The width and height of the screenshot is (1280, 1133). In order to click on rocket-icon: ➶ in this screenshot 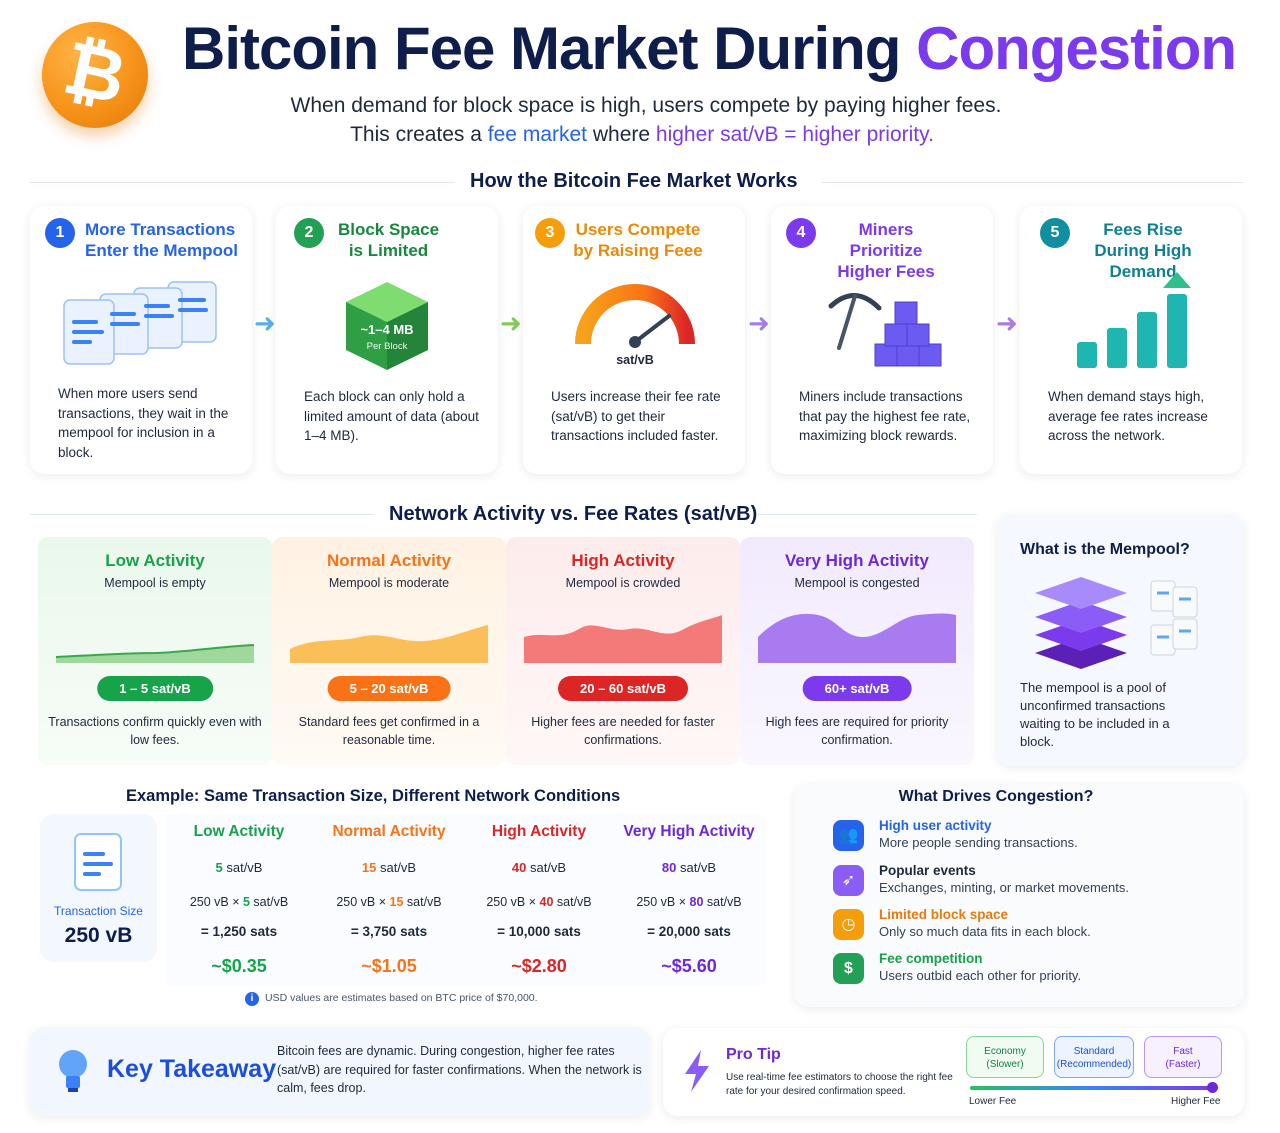, I will do `click(848, 880)`.